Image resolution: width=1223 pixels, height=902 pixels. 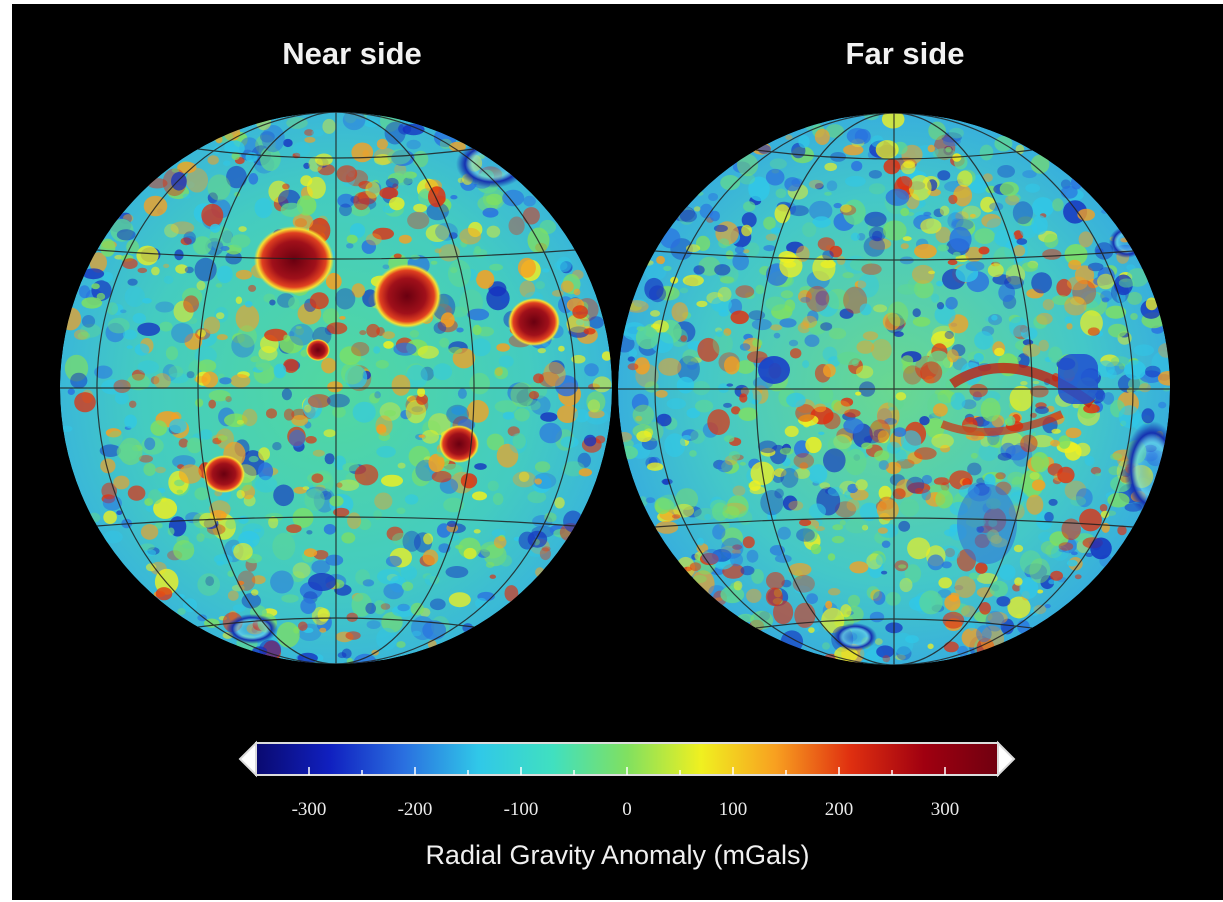 What do you see at coordinates (534, 322) in the screenshot?
I see `mascon-crisium` at bounding box center [534, 322].